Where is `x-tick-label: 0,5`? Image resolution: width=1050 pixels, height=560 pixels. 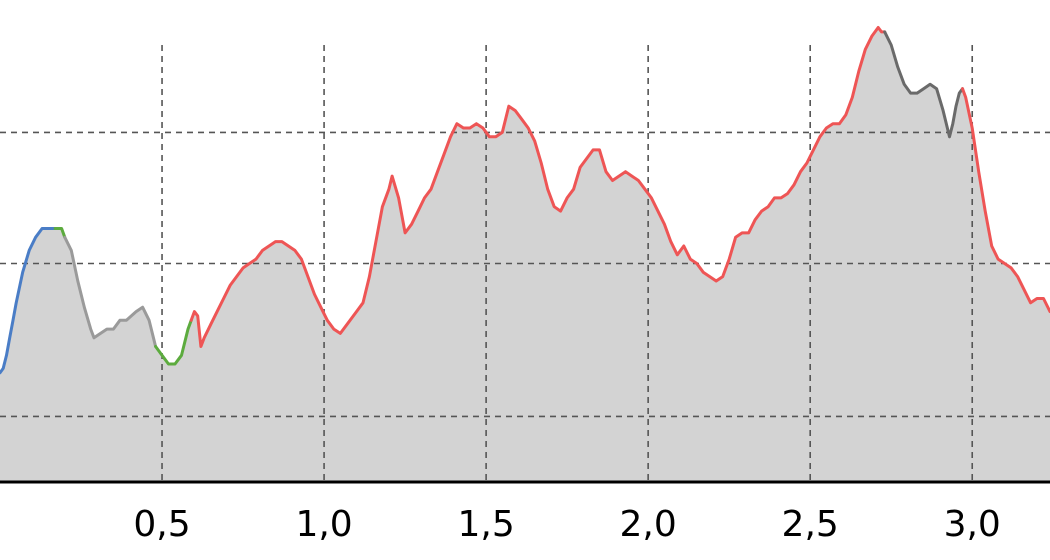
x-tick-label: 0,5 is located at coordinates (161, 524).